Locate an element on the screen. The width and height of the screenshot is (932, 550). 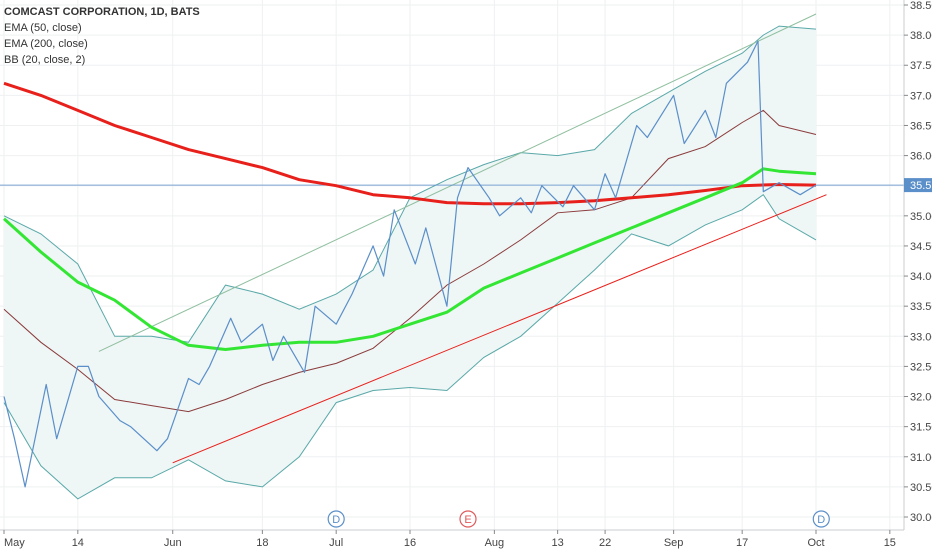
event-label: E is located at coordinates (467, 520).